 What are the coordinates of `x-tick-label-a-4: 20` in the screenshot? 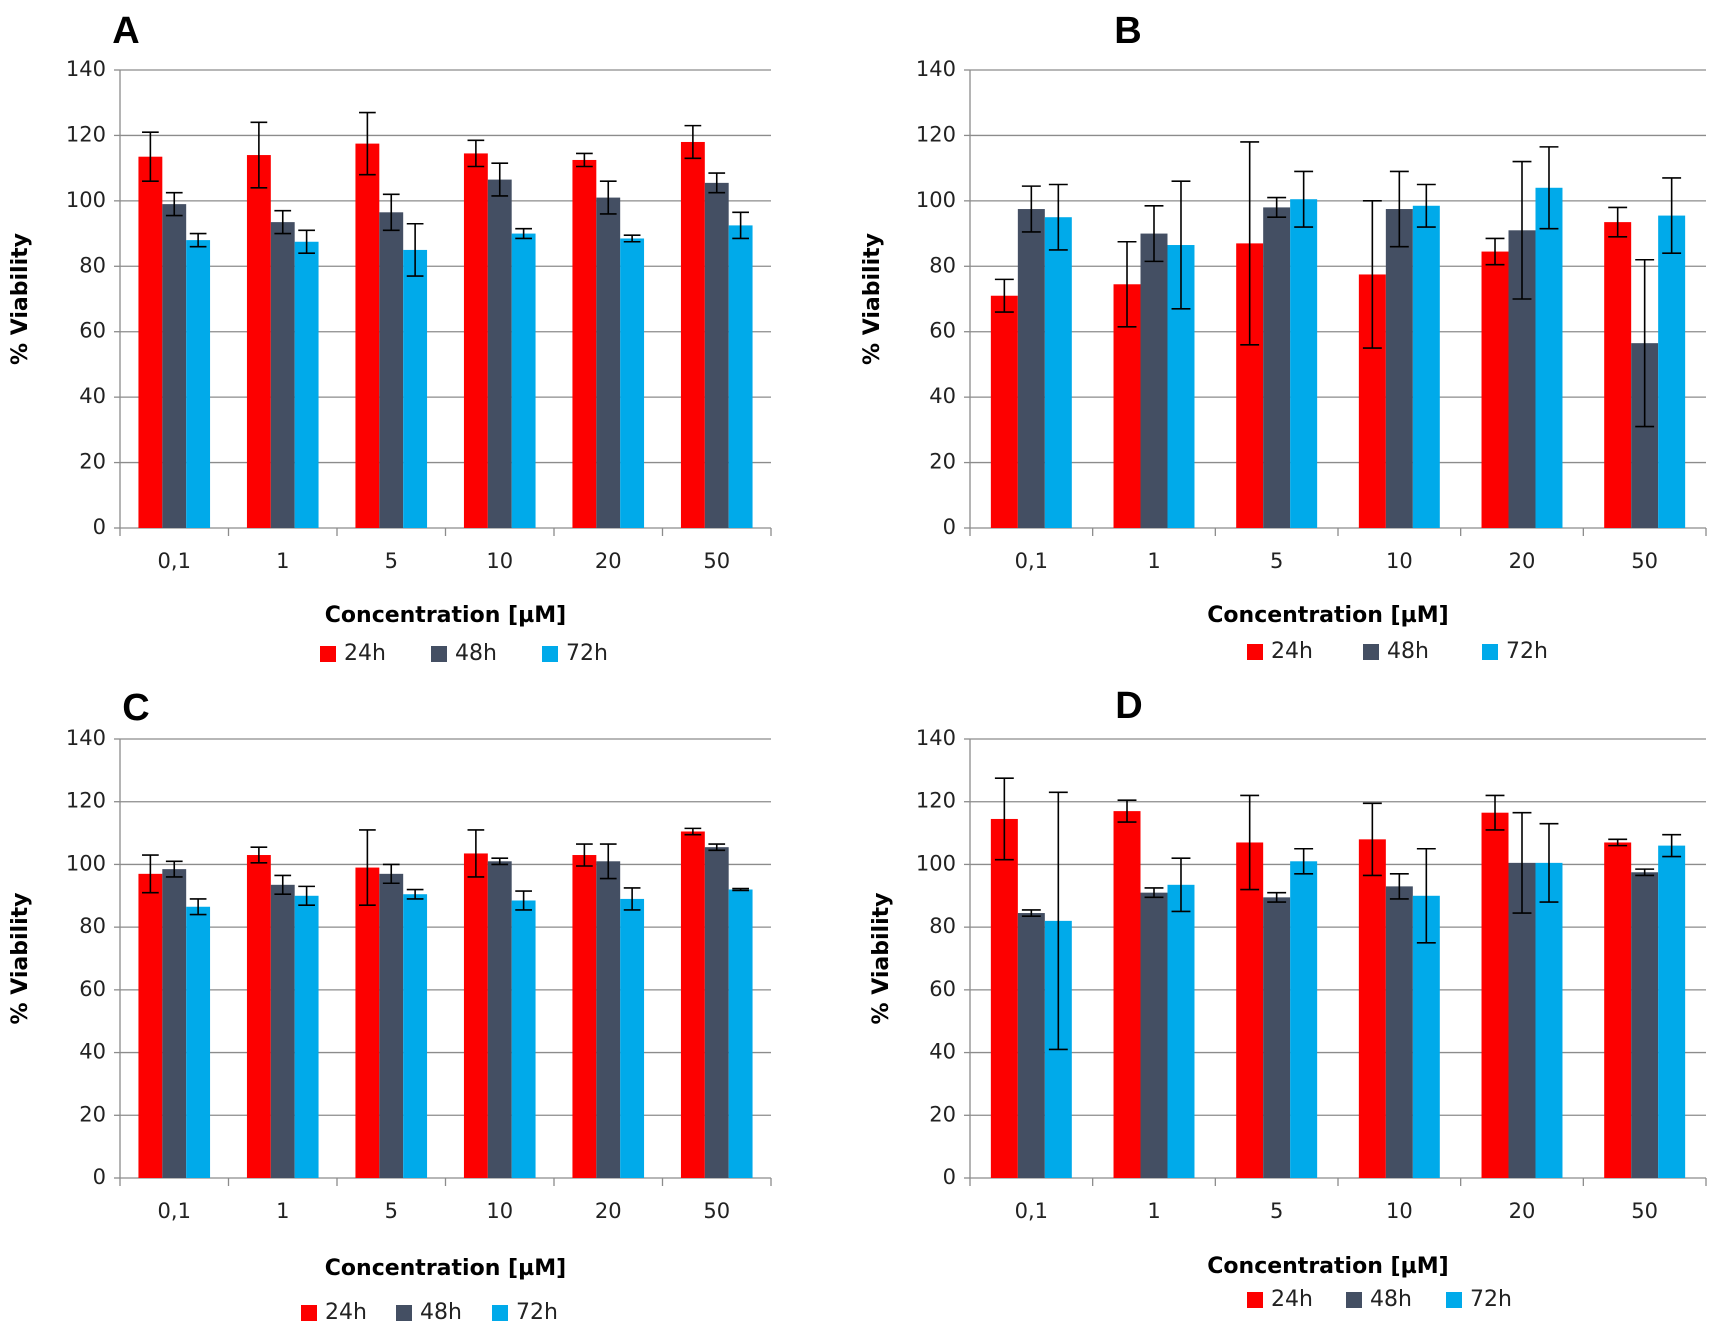 It's located at (608, 561).